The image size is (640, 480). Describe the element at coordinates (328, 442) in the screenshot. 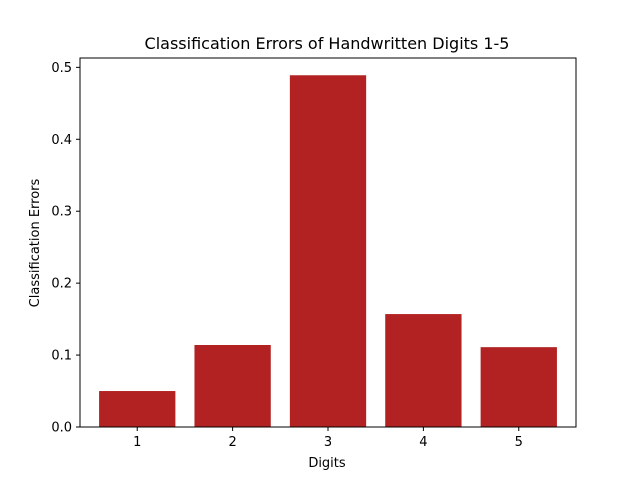

I see `x-tick-label-3: 3` at that location.